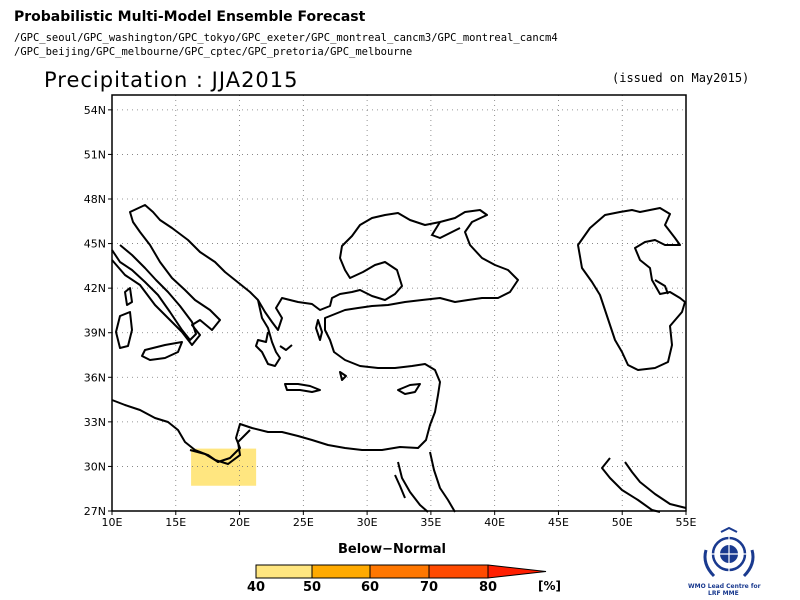  Describe the element at coordinates (171, 80) in the screenshot. I see `map-heading: Precipitation : JJA2015` at that location.